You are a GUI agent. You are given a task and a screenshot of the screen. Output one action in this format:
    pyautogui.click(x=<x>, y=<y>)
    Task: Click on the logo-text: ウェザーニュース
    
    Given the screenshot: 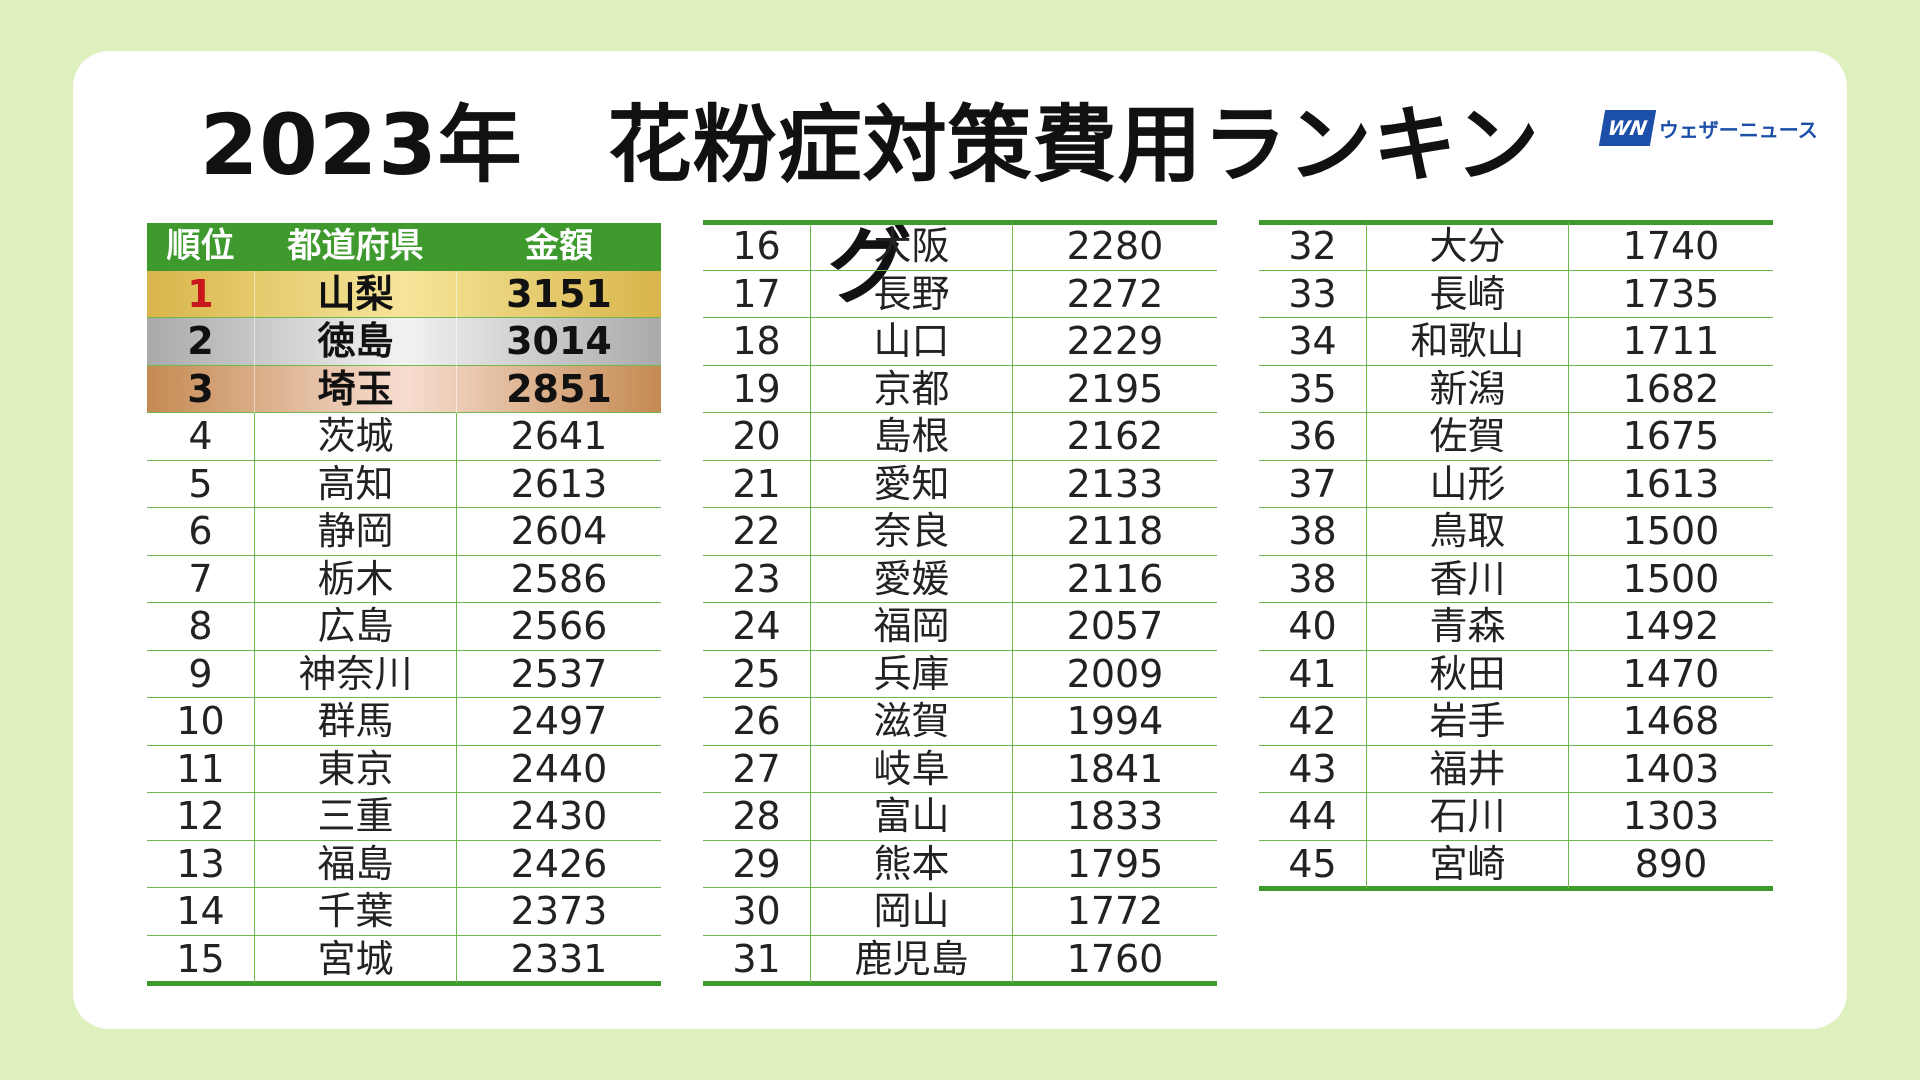 What is the action you would take?
    pyautogui.click(x=1738, y=129)
    